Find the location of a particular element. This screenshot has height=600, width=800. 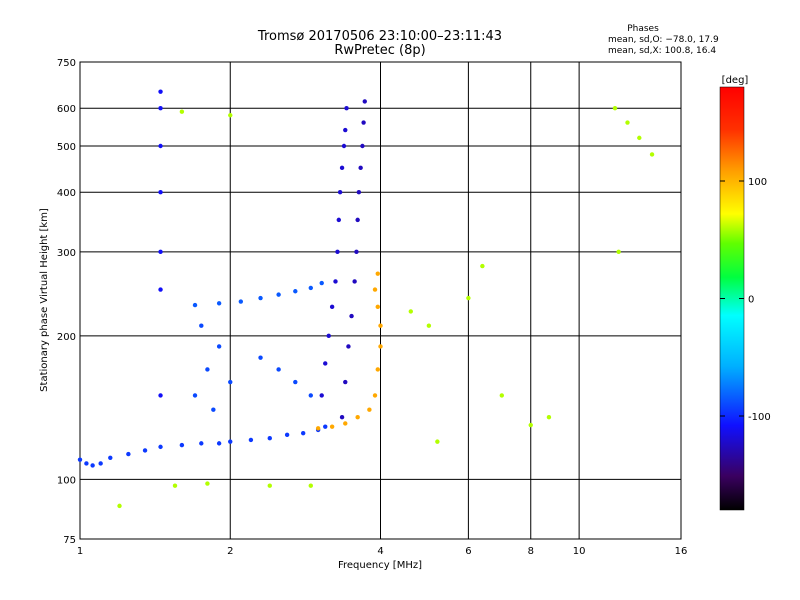

y-tick-label: 75 is located at coordinates (69, 540).